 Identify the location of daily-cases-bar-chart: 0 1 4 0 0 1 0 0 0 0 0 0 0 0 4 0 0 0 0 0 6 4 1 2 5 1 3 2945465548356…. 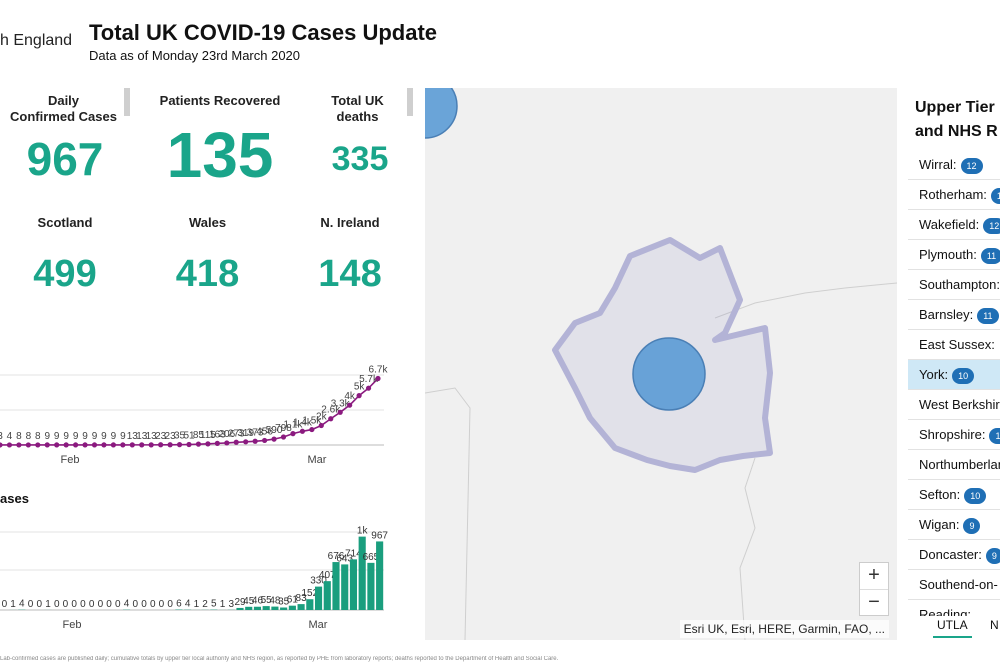
(194, 578).